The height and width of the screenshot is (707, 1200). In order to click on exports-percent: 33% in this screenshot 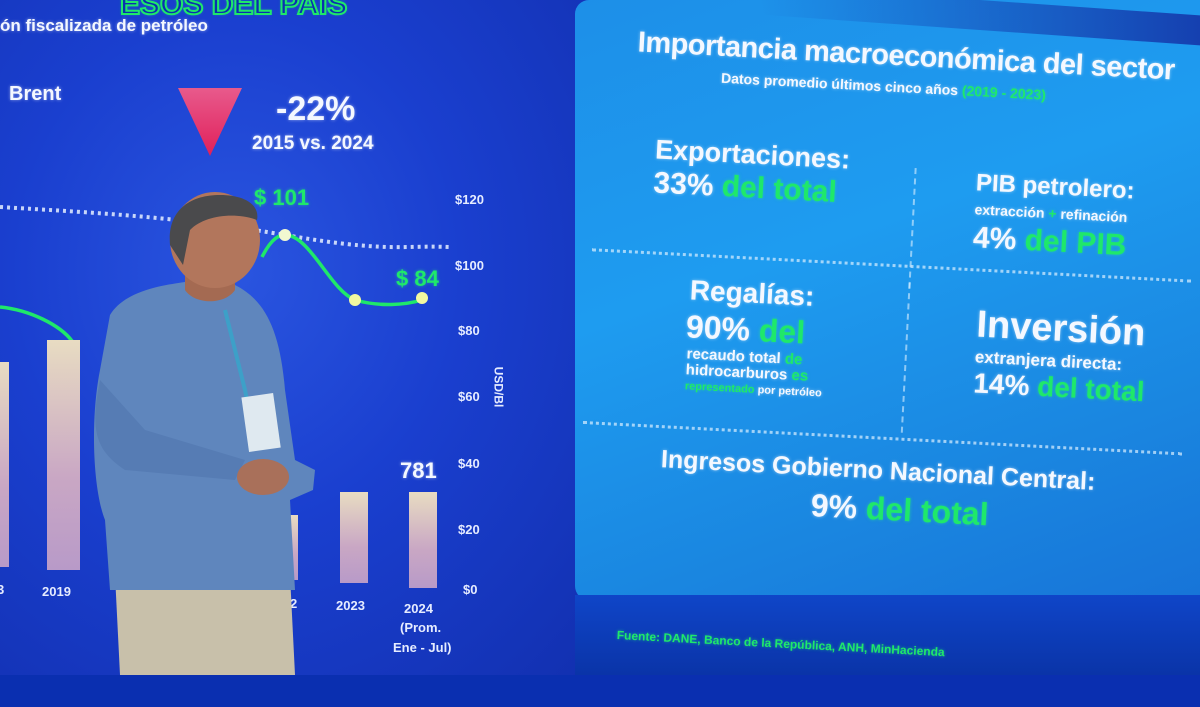, I will do `click(683, 184)`.